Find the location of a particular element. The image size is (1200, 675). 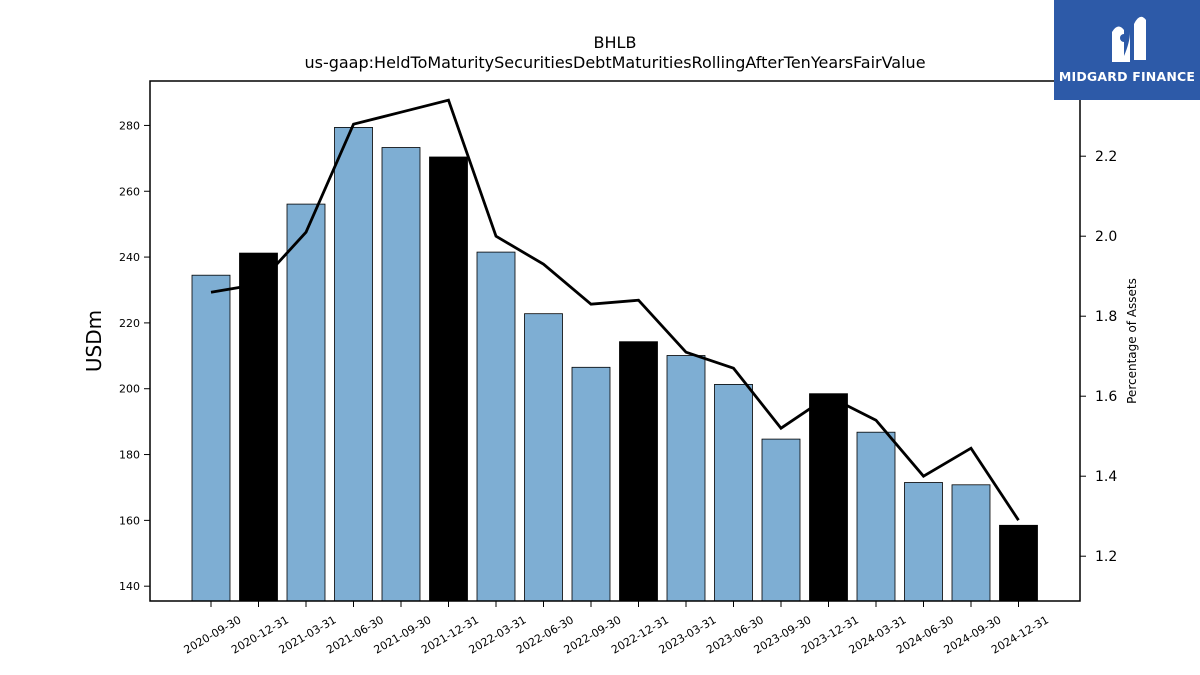

y2-tick-label: 1.2 is located at coordinates (1106, 557).